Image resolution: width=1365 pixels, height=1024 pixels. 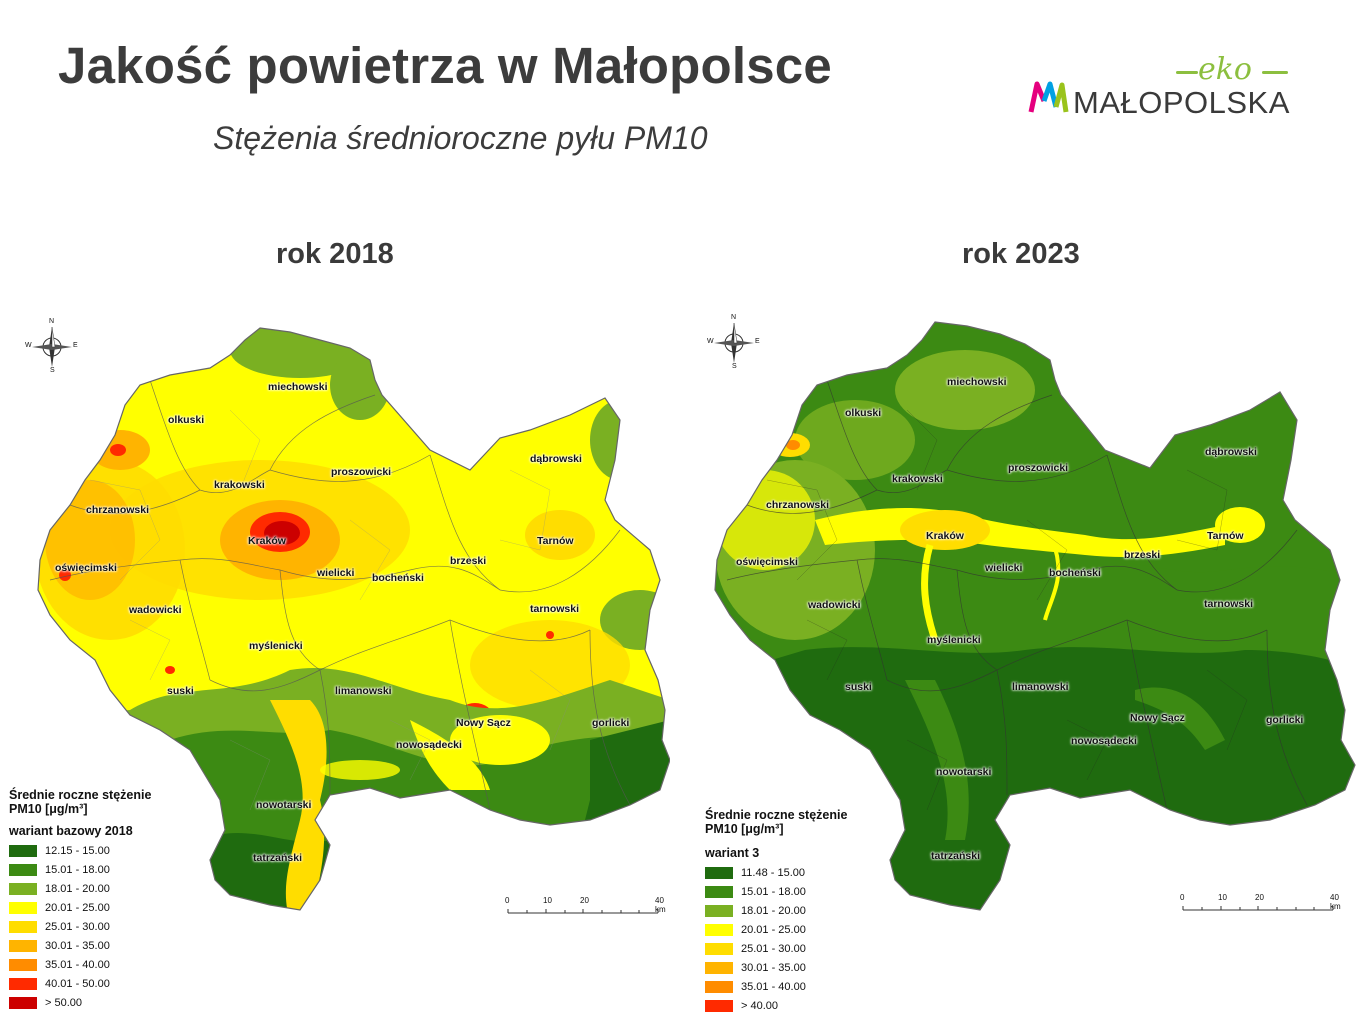 What do you see at coordinates (584, 900) in the screenshot?
I see `scale-label-20: 20` at bounding box center [584, 900].